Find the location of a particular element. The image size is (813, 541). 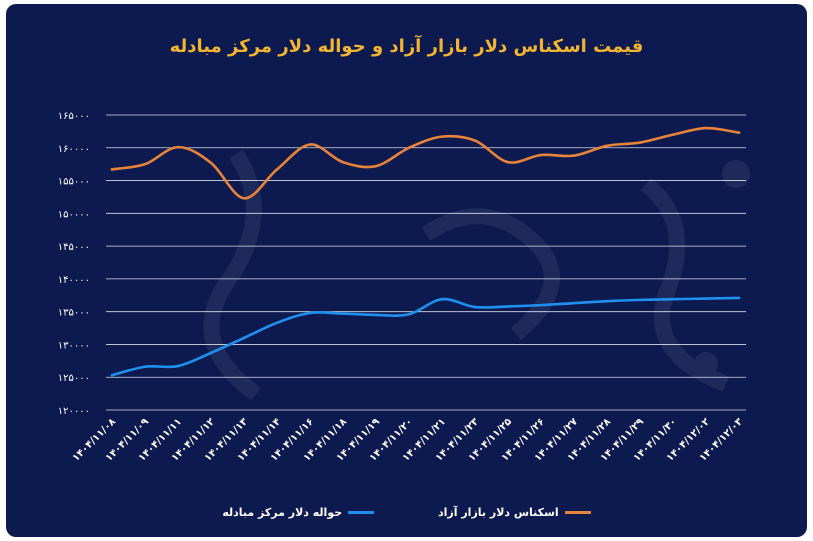

y-tick-label-4: ۱۴۰۰۰۰ is located at coordinates (74, 280).